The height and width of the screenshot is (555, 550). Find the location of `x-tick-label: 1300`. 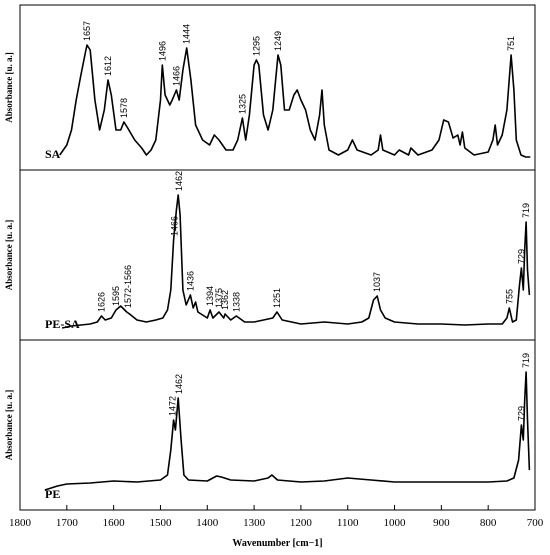

x-tick-label: 1300 is located at coordinates (254, 523).